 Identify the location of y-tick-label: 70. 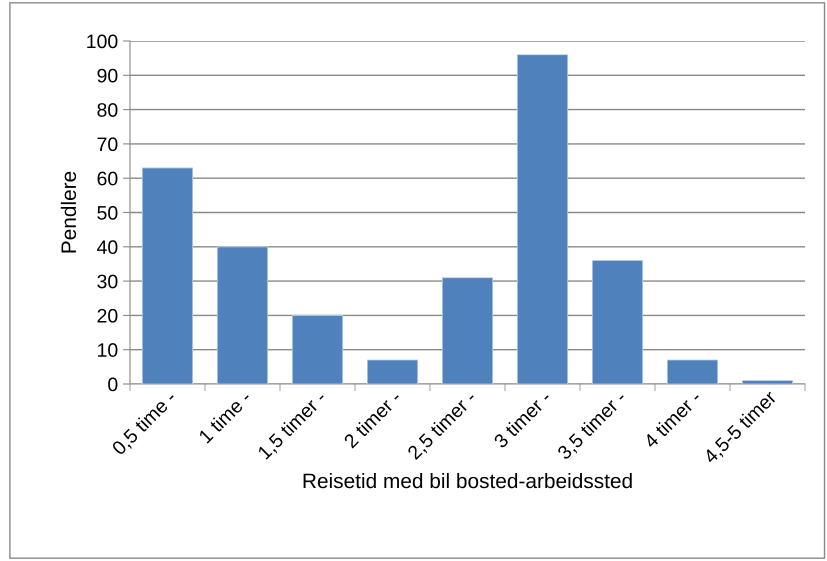
(108, 144).